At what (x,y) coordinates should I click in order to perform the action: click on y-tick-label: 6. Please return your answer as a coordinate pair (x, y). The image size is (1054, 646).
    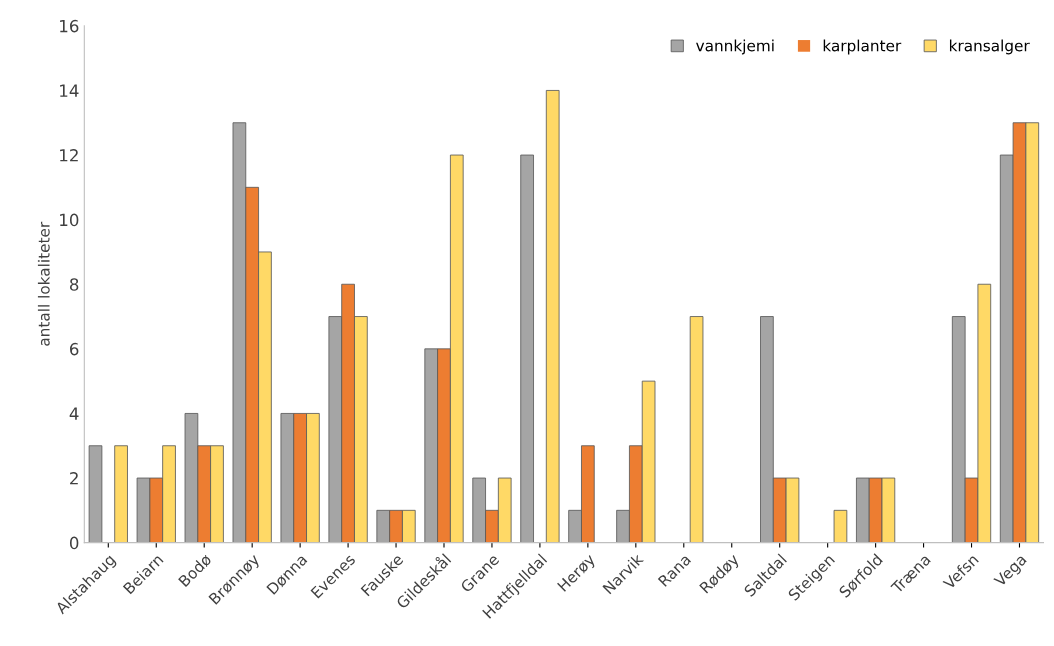
    Looking at the image, I should click on (74, 349).